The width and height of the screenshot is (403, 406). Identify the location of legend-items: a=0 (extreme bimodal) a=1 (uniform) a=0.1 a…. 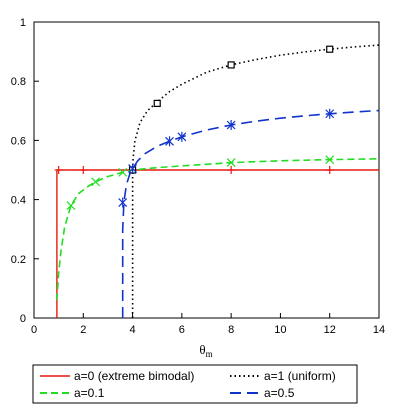
(188, 384).